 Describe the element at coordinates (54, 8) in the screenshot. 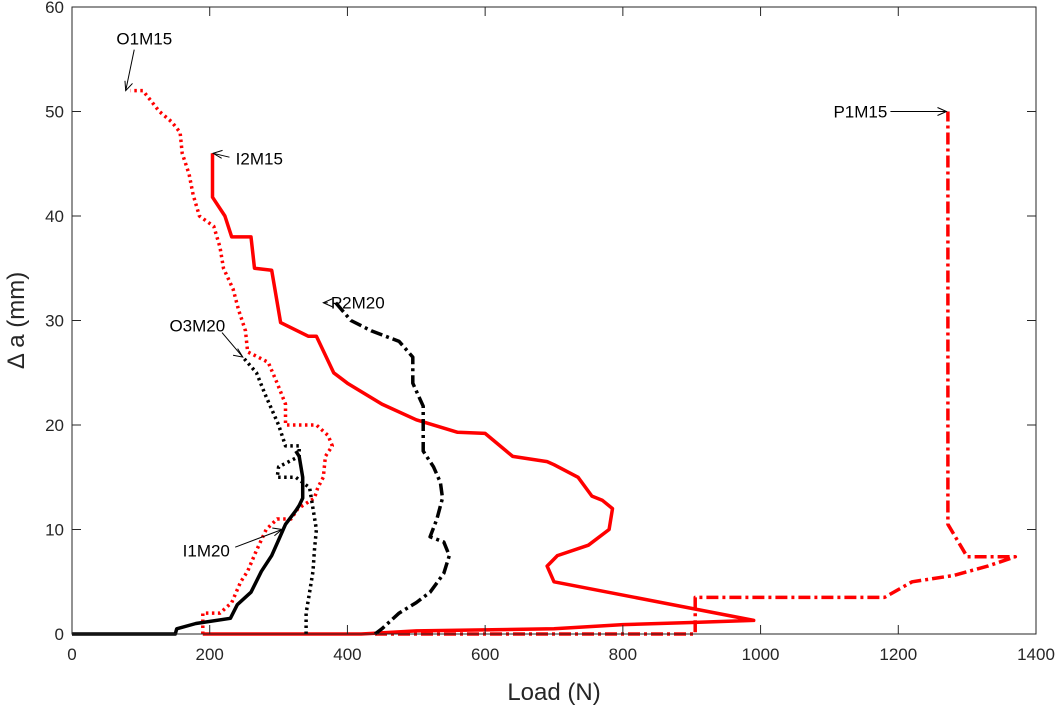

I see `y-tick-label: 60` at that location.